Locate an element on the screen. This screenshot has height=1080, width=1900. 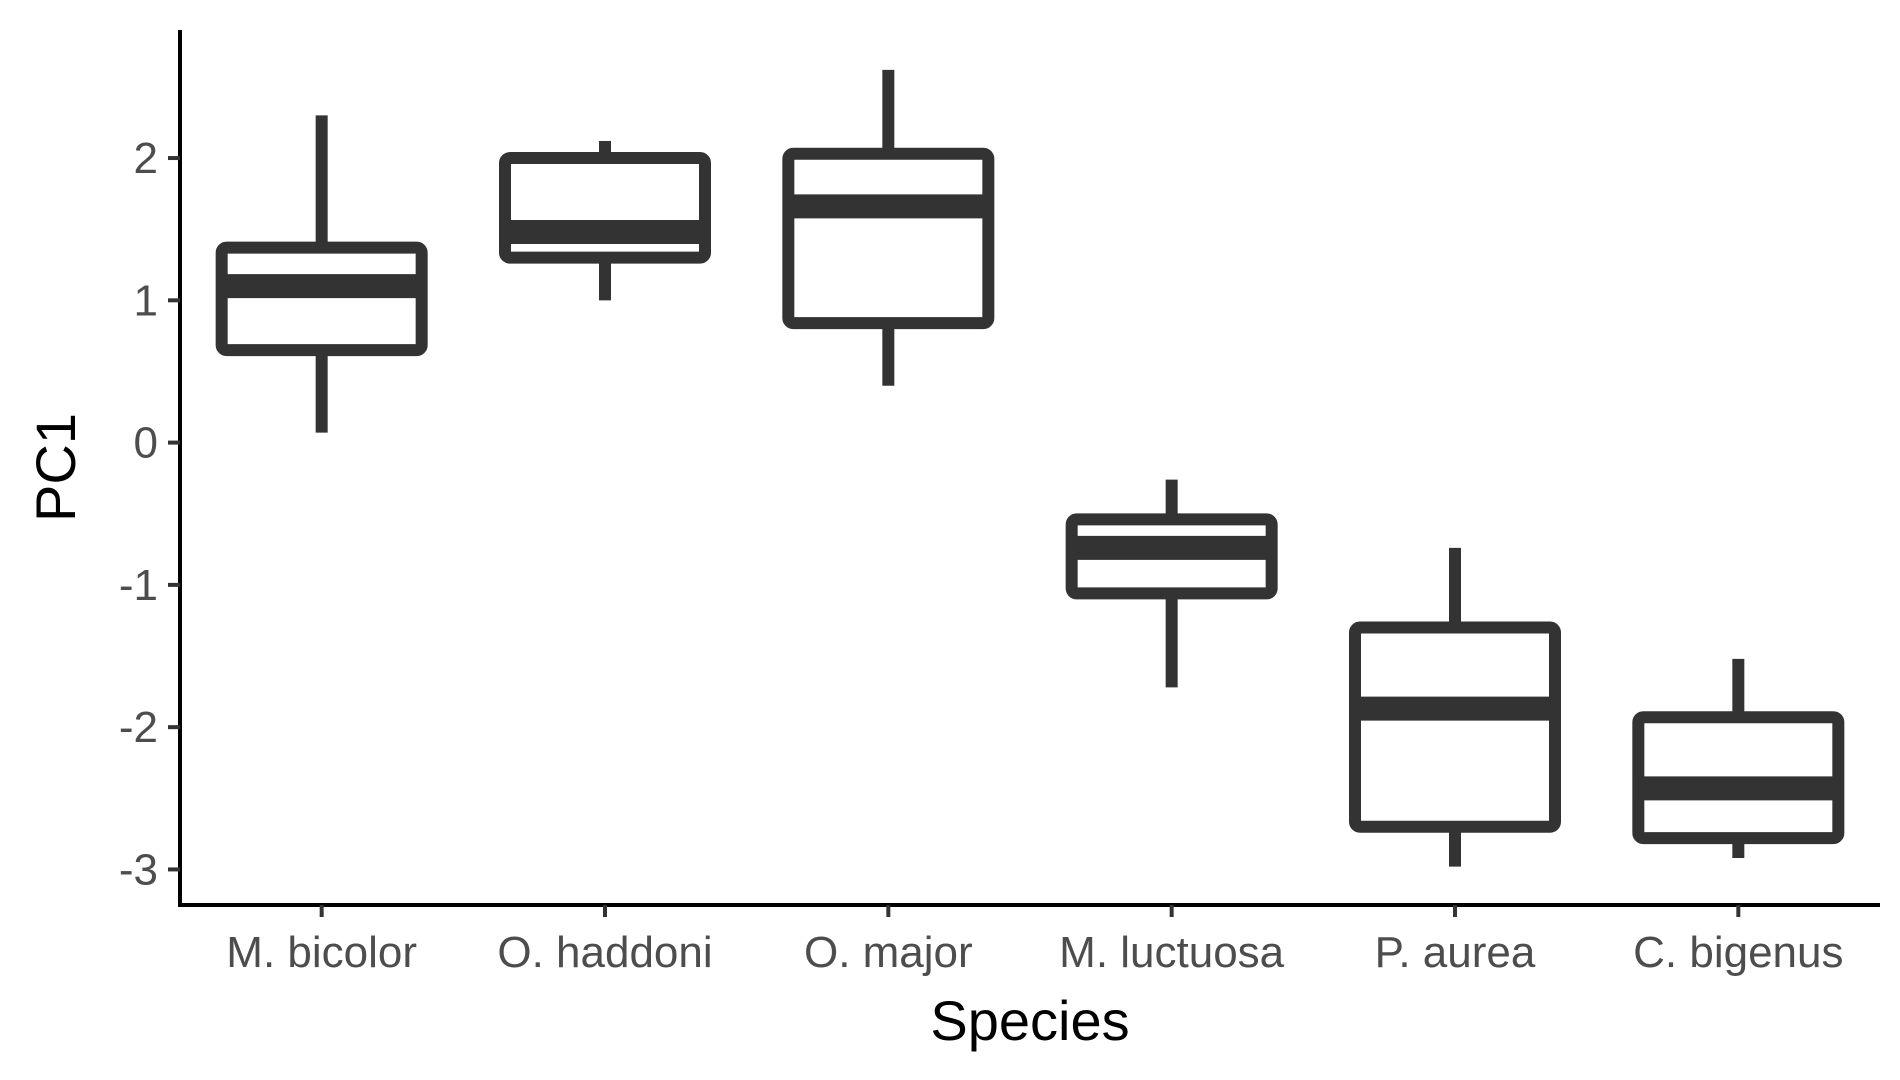
box-o-major is located at coordinates (888, 228).